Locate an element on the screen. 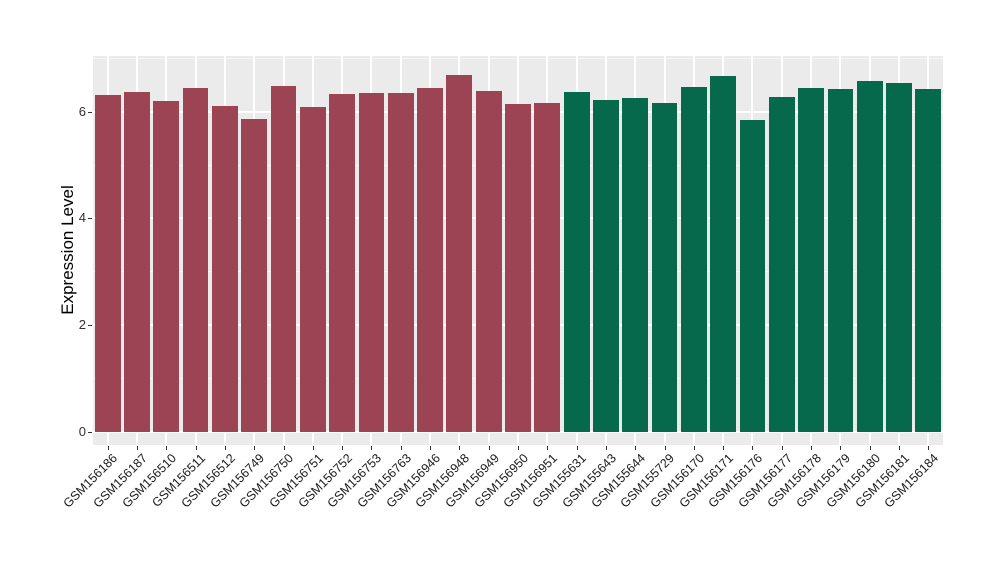 This screenshot has height=580, width=1000. bar-GSM156177 is located at coordinates (781, 264).